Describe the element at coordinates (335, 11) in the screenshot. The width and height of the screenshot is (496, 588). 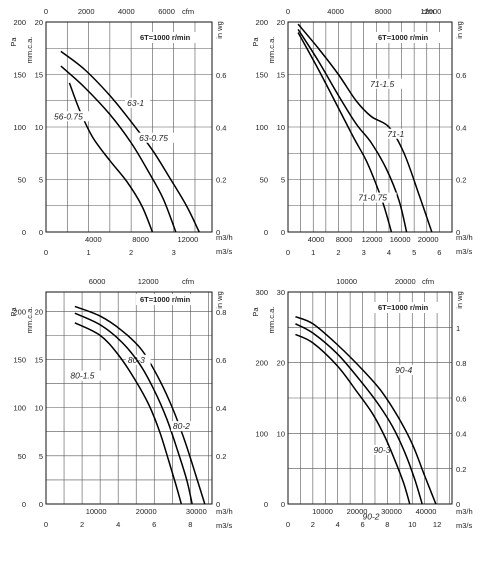
I see `cfm-tick-label: 4000` at that location.